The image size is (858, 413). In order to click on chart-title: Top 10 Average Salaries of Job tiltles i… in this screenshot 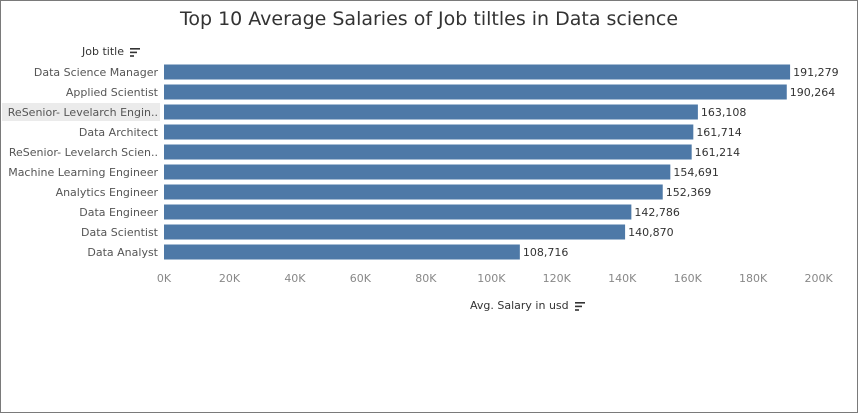, I will do `click(429, 19)`.